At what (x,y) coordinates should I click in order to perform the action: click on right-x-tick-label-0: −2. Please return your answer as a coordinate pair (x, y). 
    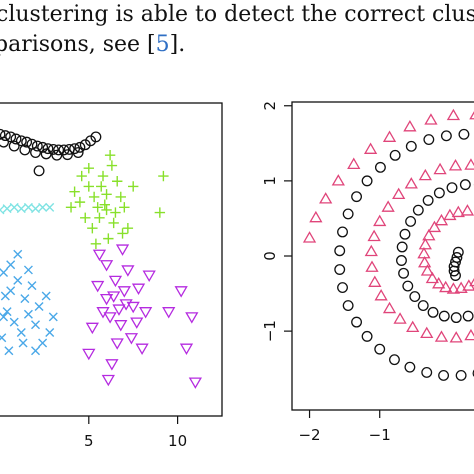
    Looking at the image, I should click on (309, 435).